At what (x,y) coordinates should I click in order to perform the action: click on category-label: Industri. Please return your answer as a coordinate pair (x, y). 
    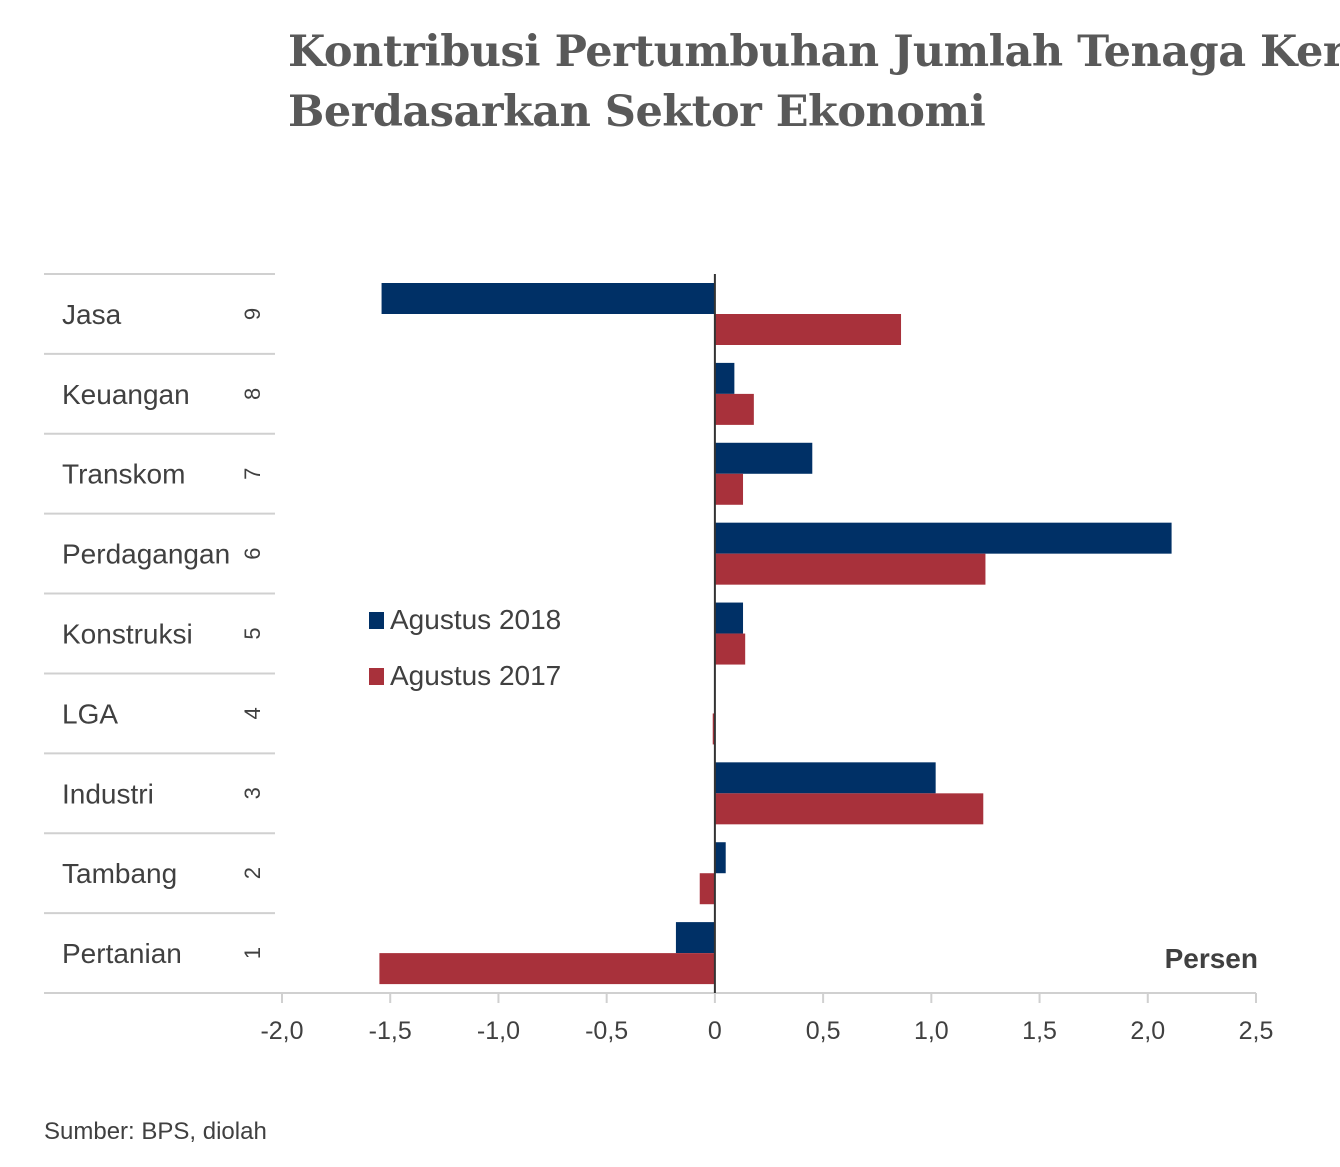
    Looking at the image, I should click on (108, 793).